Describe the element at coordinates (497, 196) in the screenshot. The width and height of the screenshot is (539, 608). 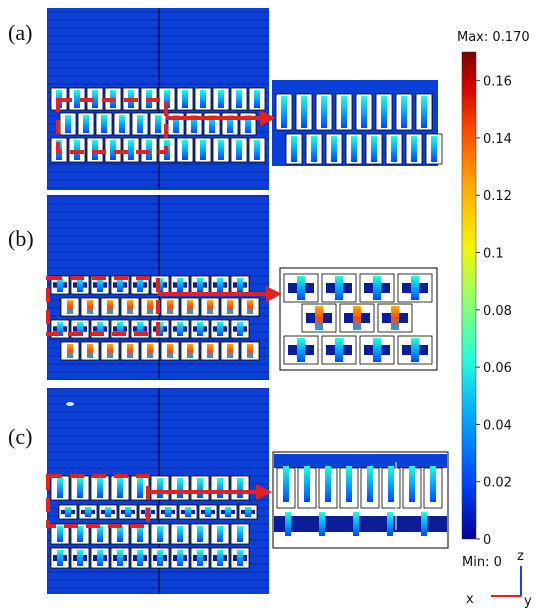
I see `colorbar-tick-label: 0.12` at that location.